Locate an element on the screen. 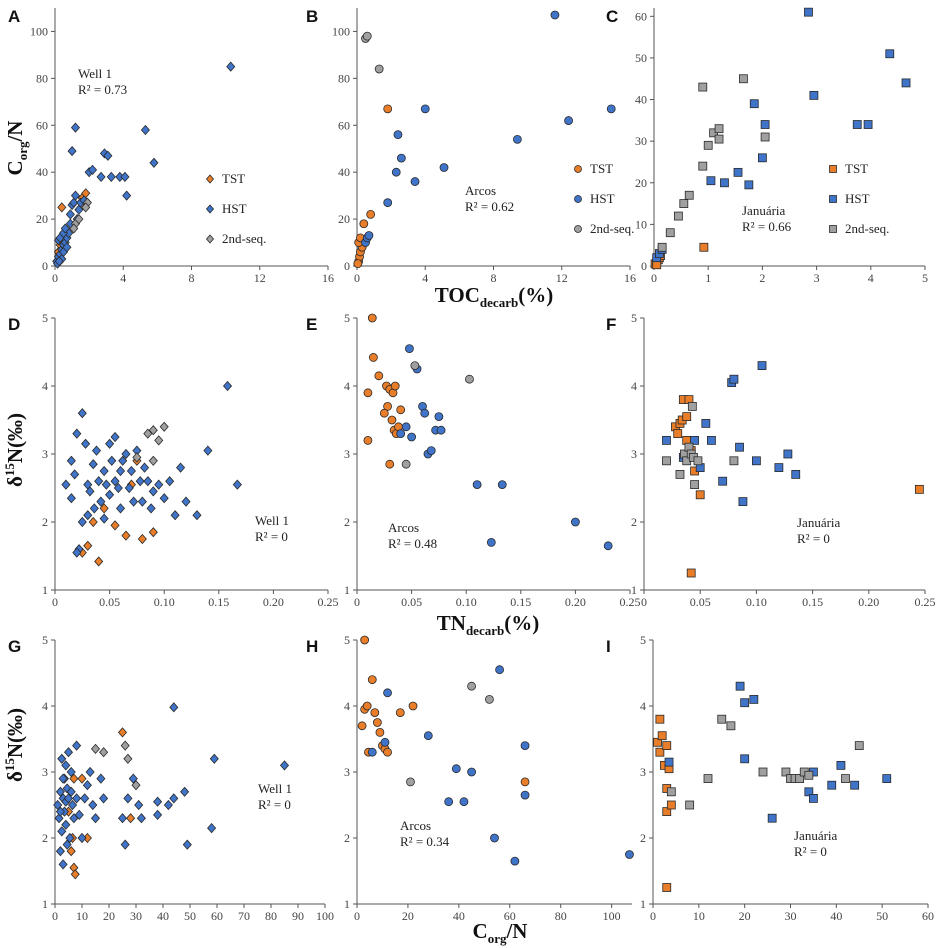 The height and width of the screenshot is (948, 941). x-tick-label: 16 is located at coordinates (630, 278).